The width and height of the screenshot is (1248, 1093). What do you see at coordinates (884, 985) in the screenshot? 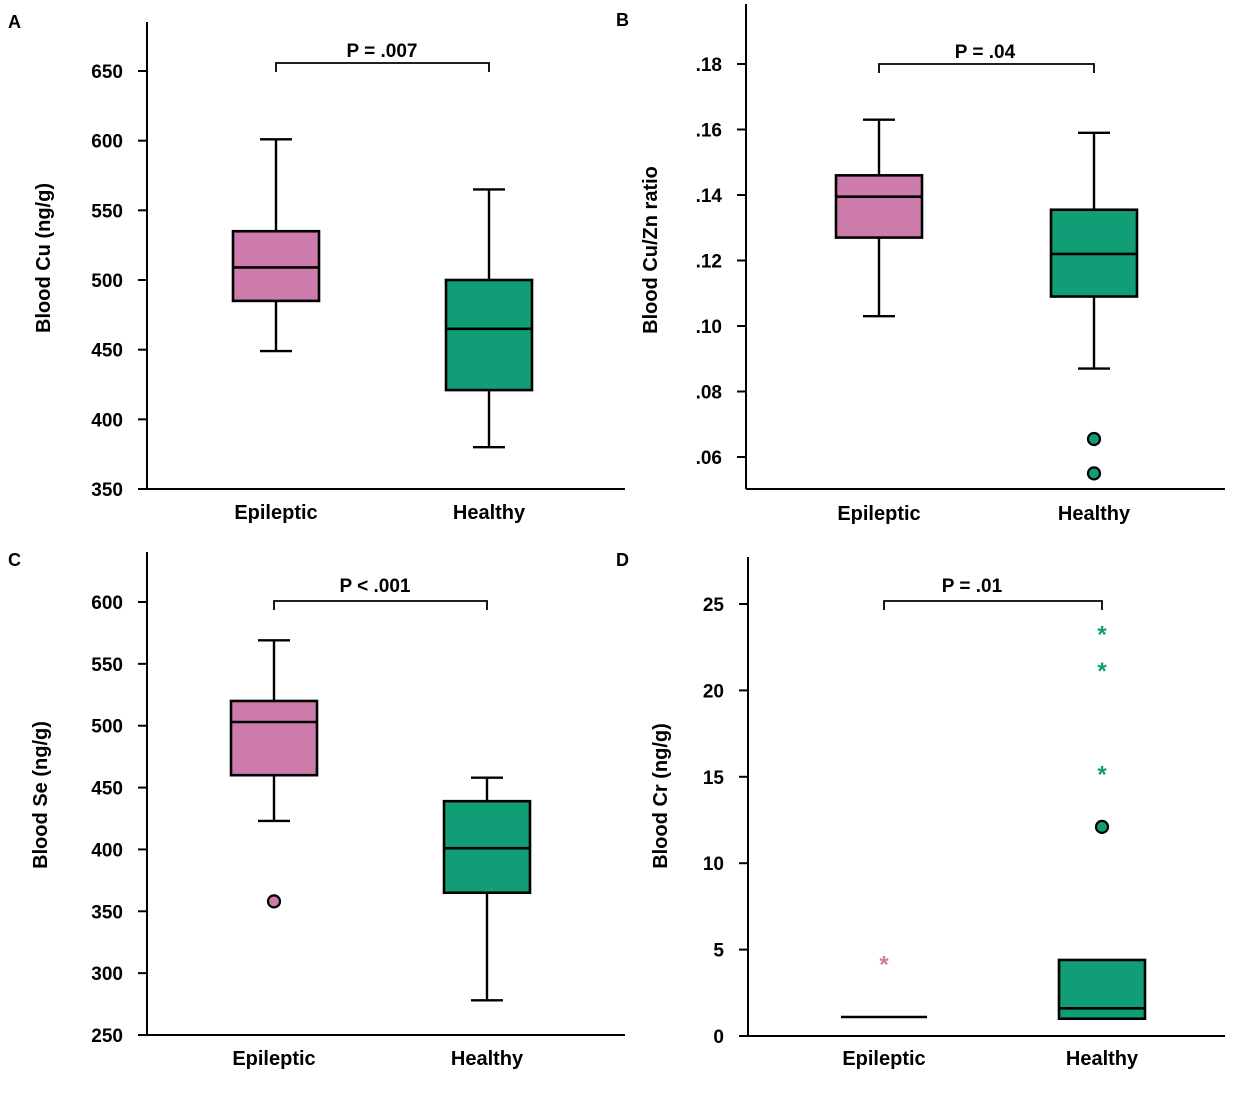
I see `box-epileptic: *` at bounding box center [884, 985].